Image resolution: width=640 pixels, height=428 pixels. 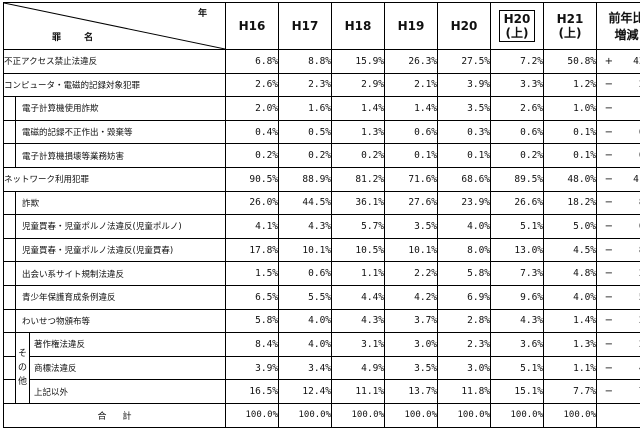 I want to click on year-header: H20, so click(x=464, y=26).